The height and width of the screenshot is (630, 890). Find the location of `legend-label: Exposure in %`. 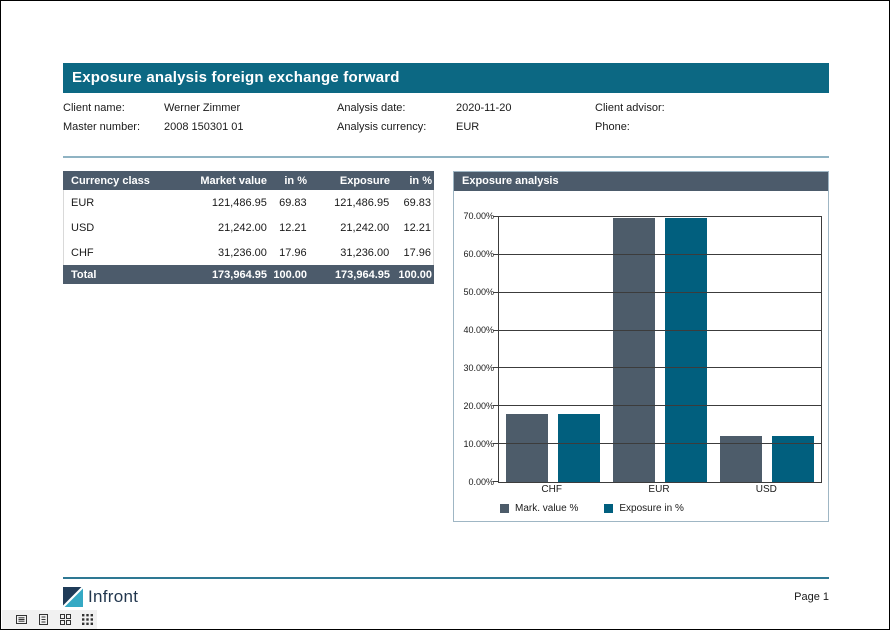

legend-label: Exposure in % is located at coordinates (651, 508).